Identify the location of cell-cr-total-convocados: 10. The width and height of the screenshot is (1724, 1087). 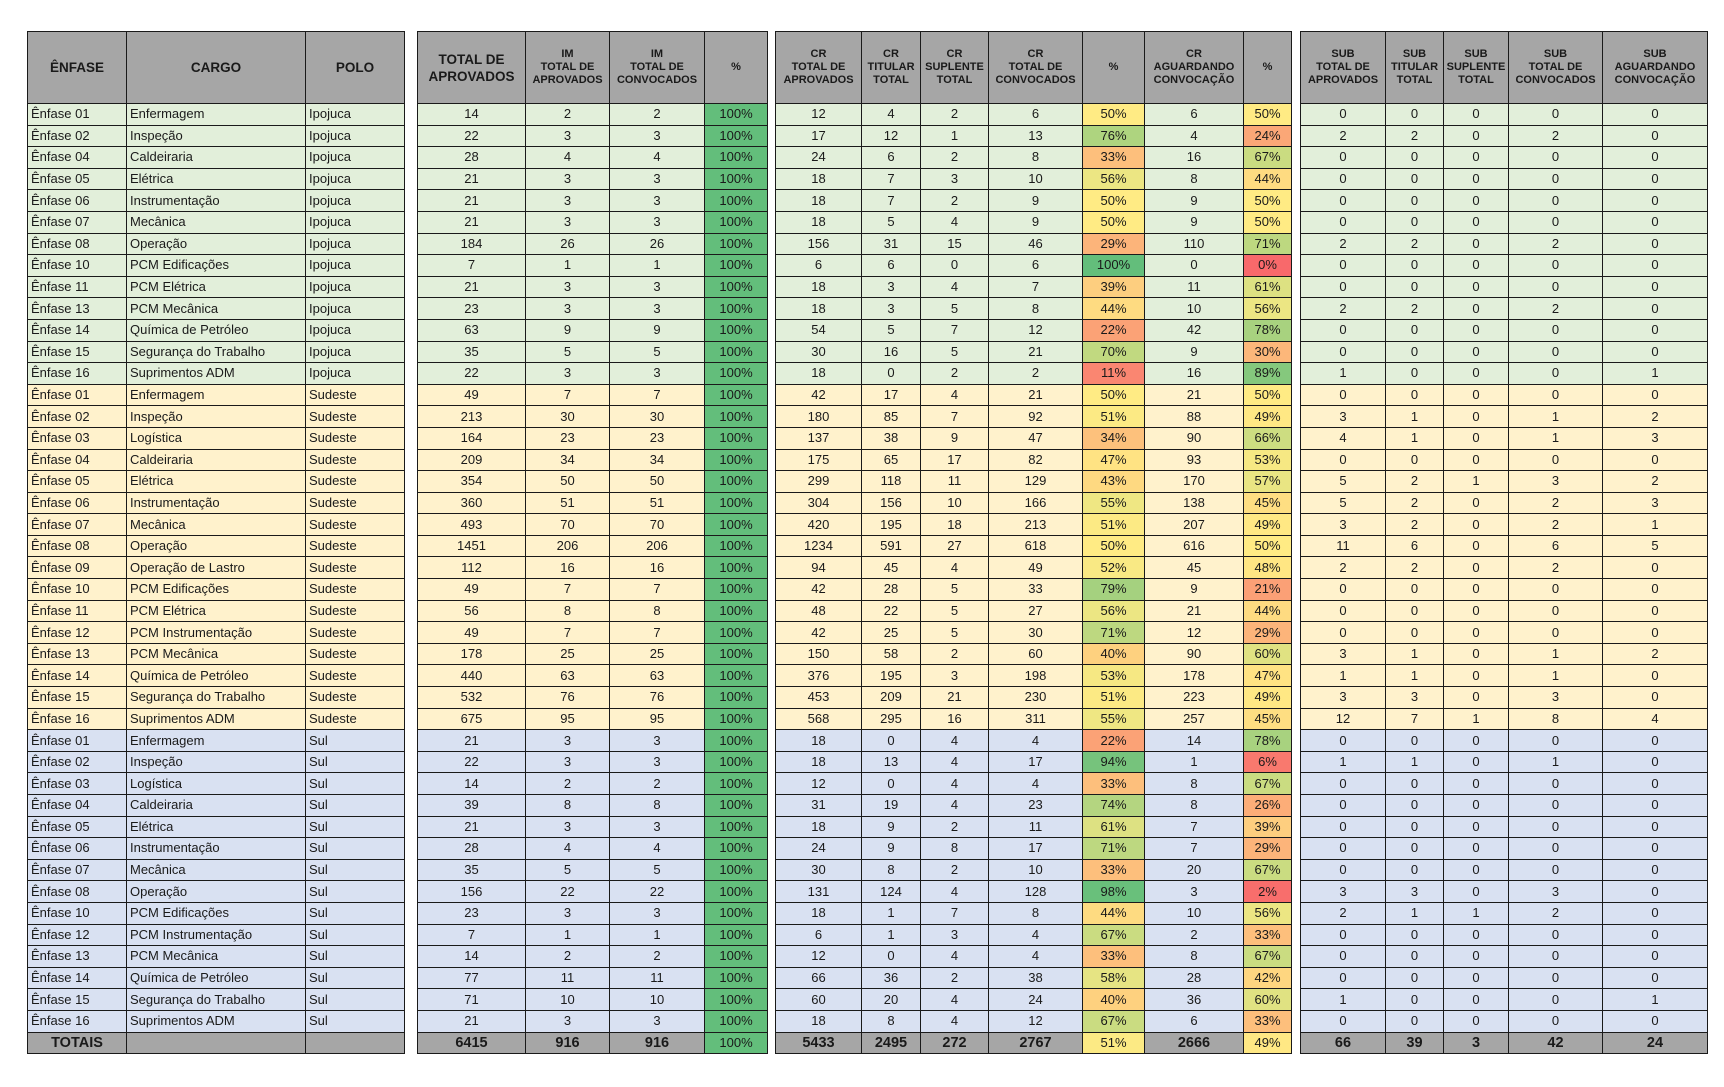
(1035, 870).